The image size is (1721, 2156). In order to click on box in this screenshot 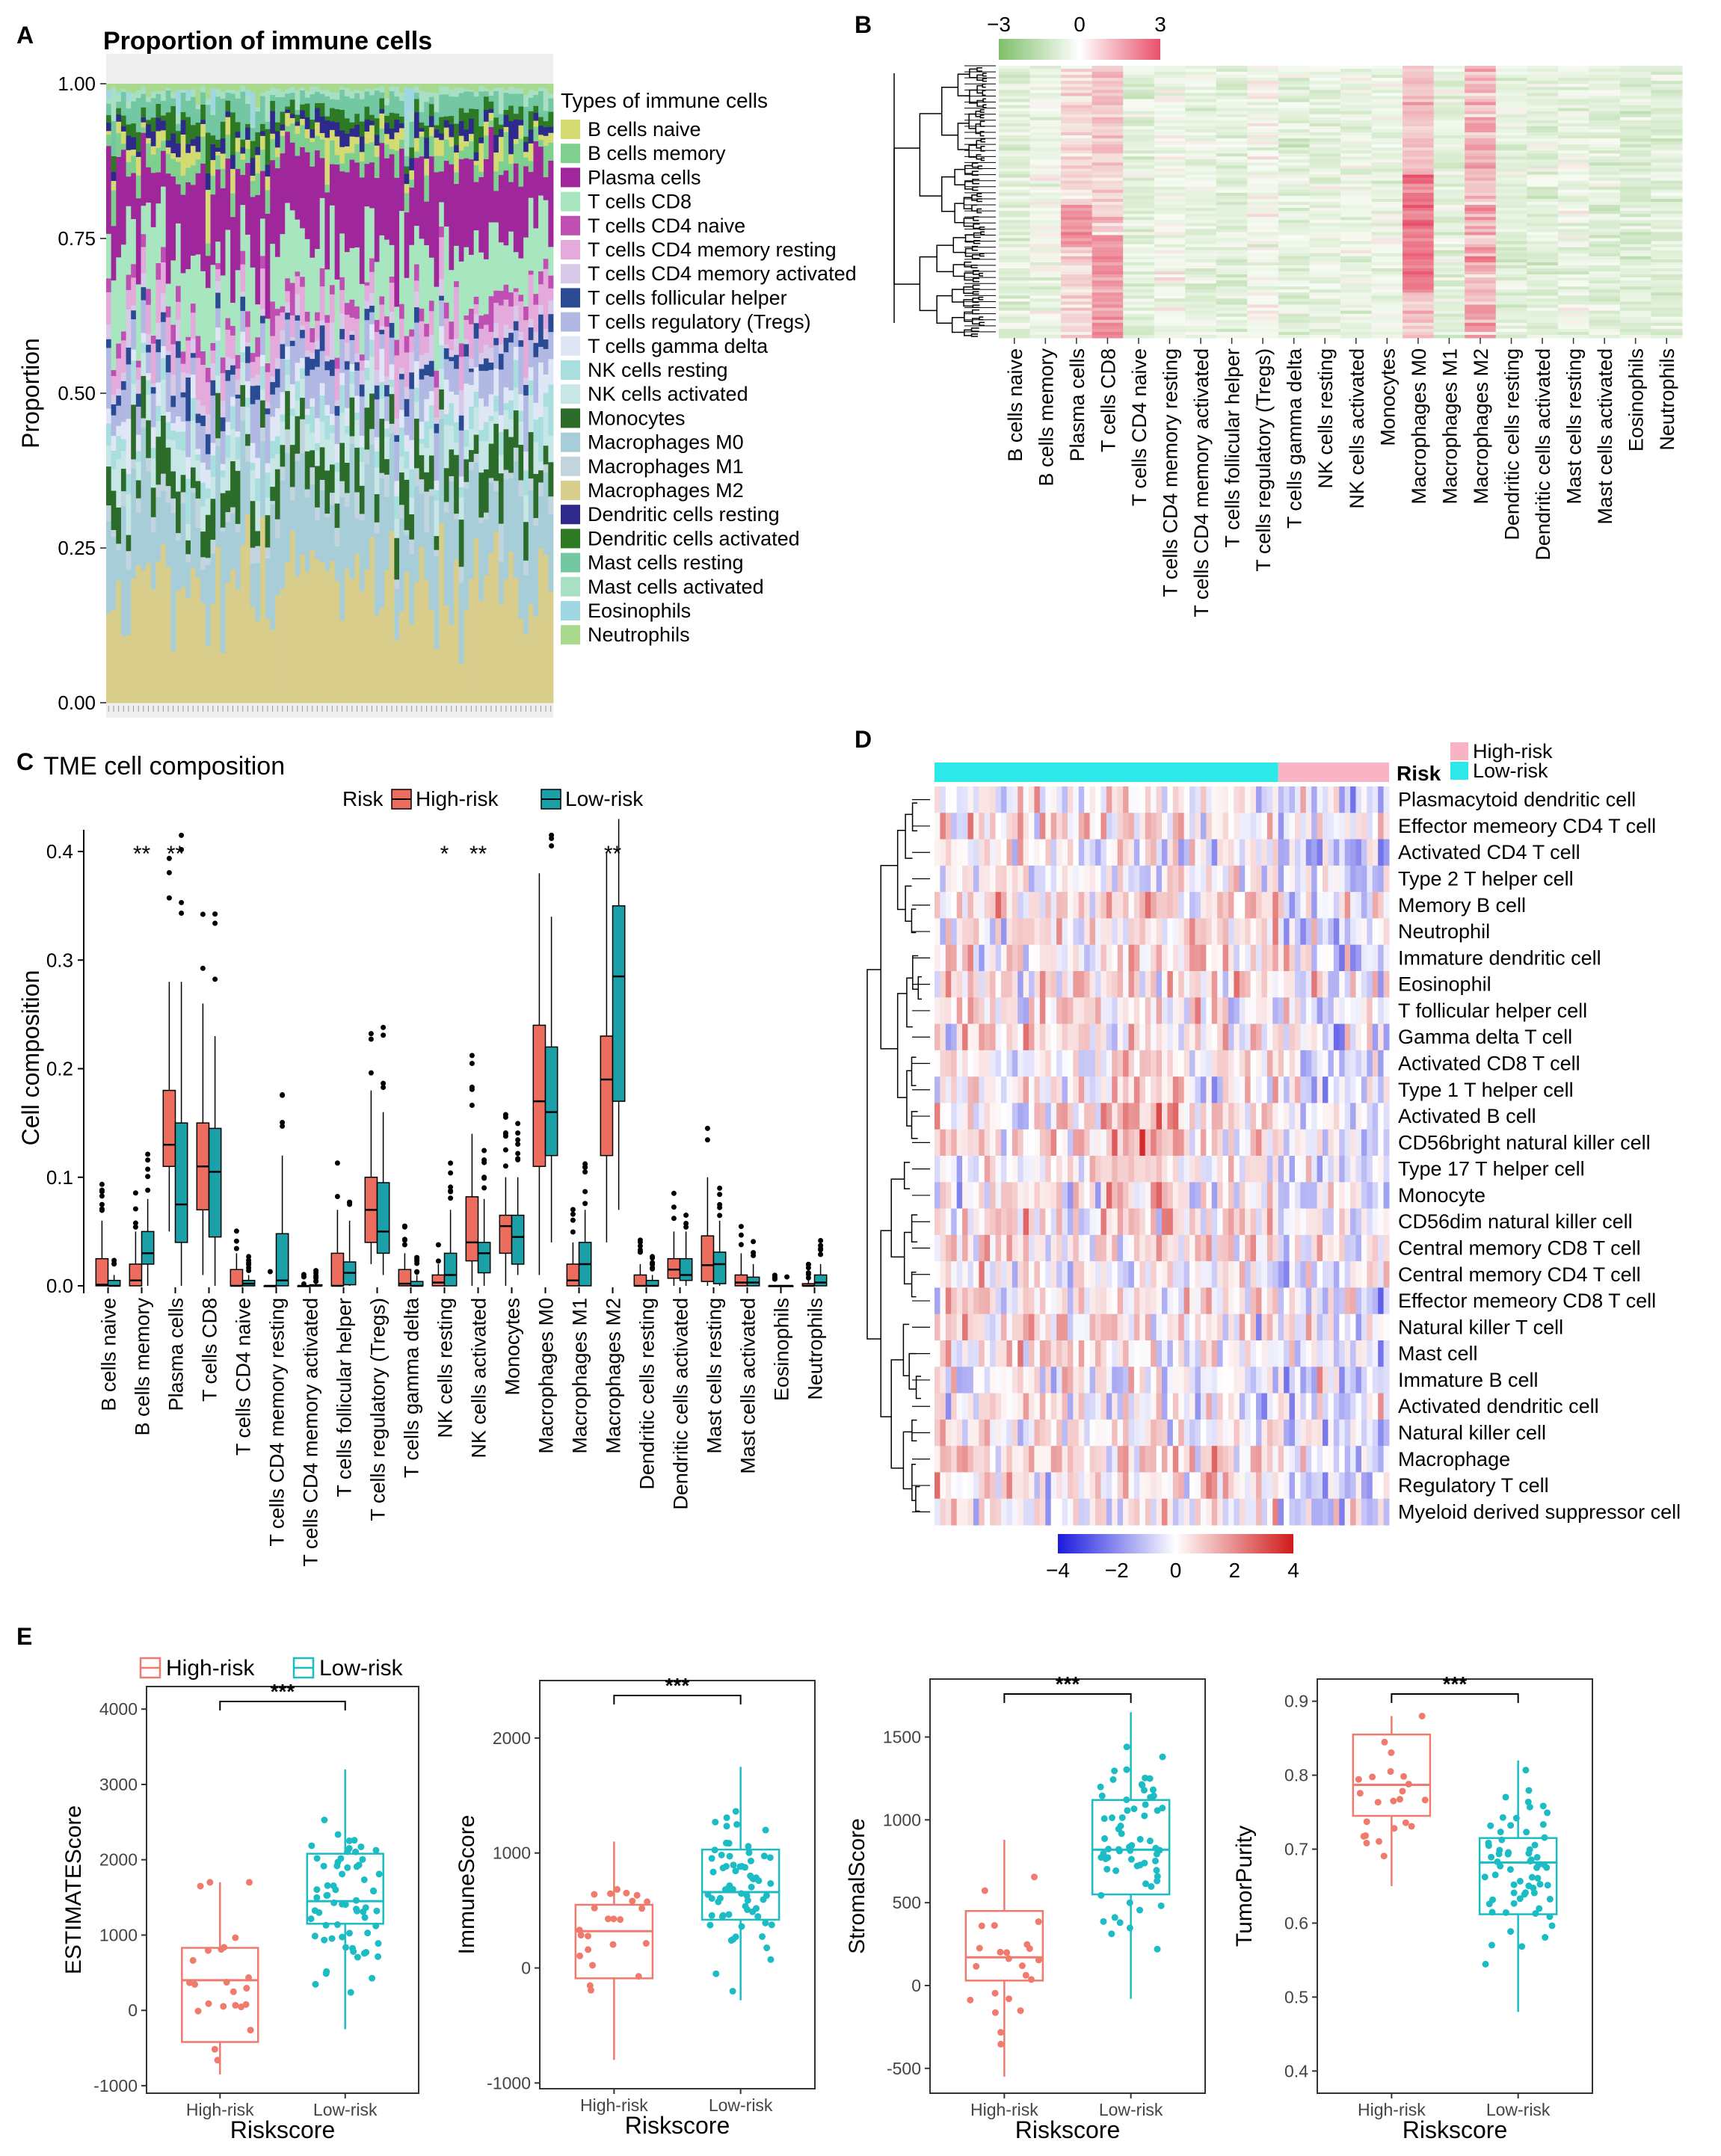, I will do `click(506, 1234)`.